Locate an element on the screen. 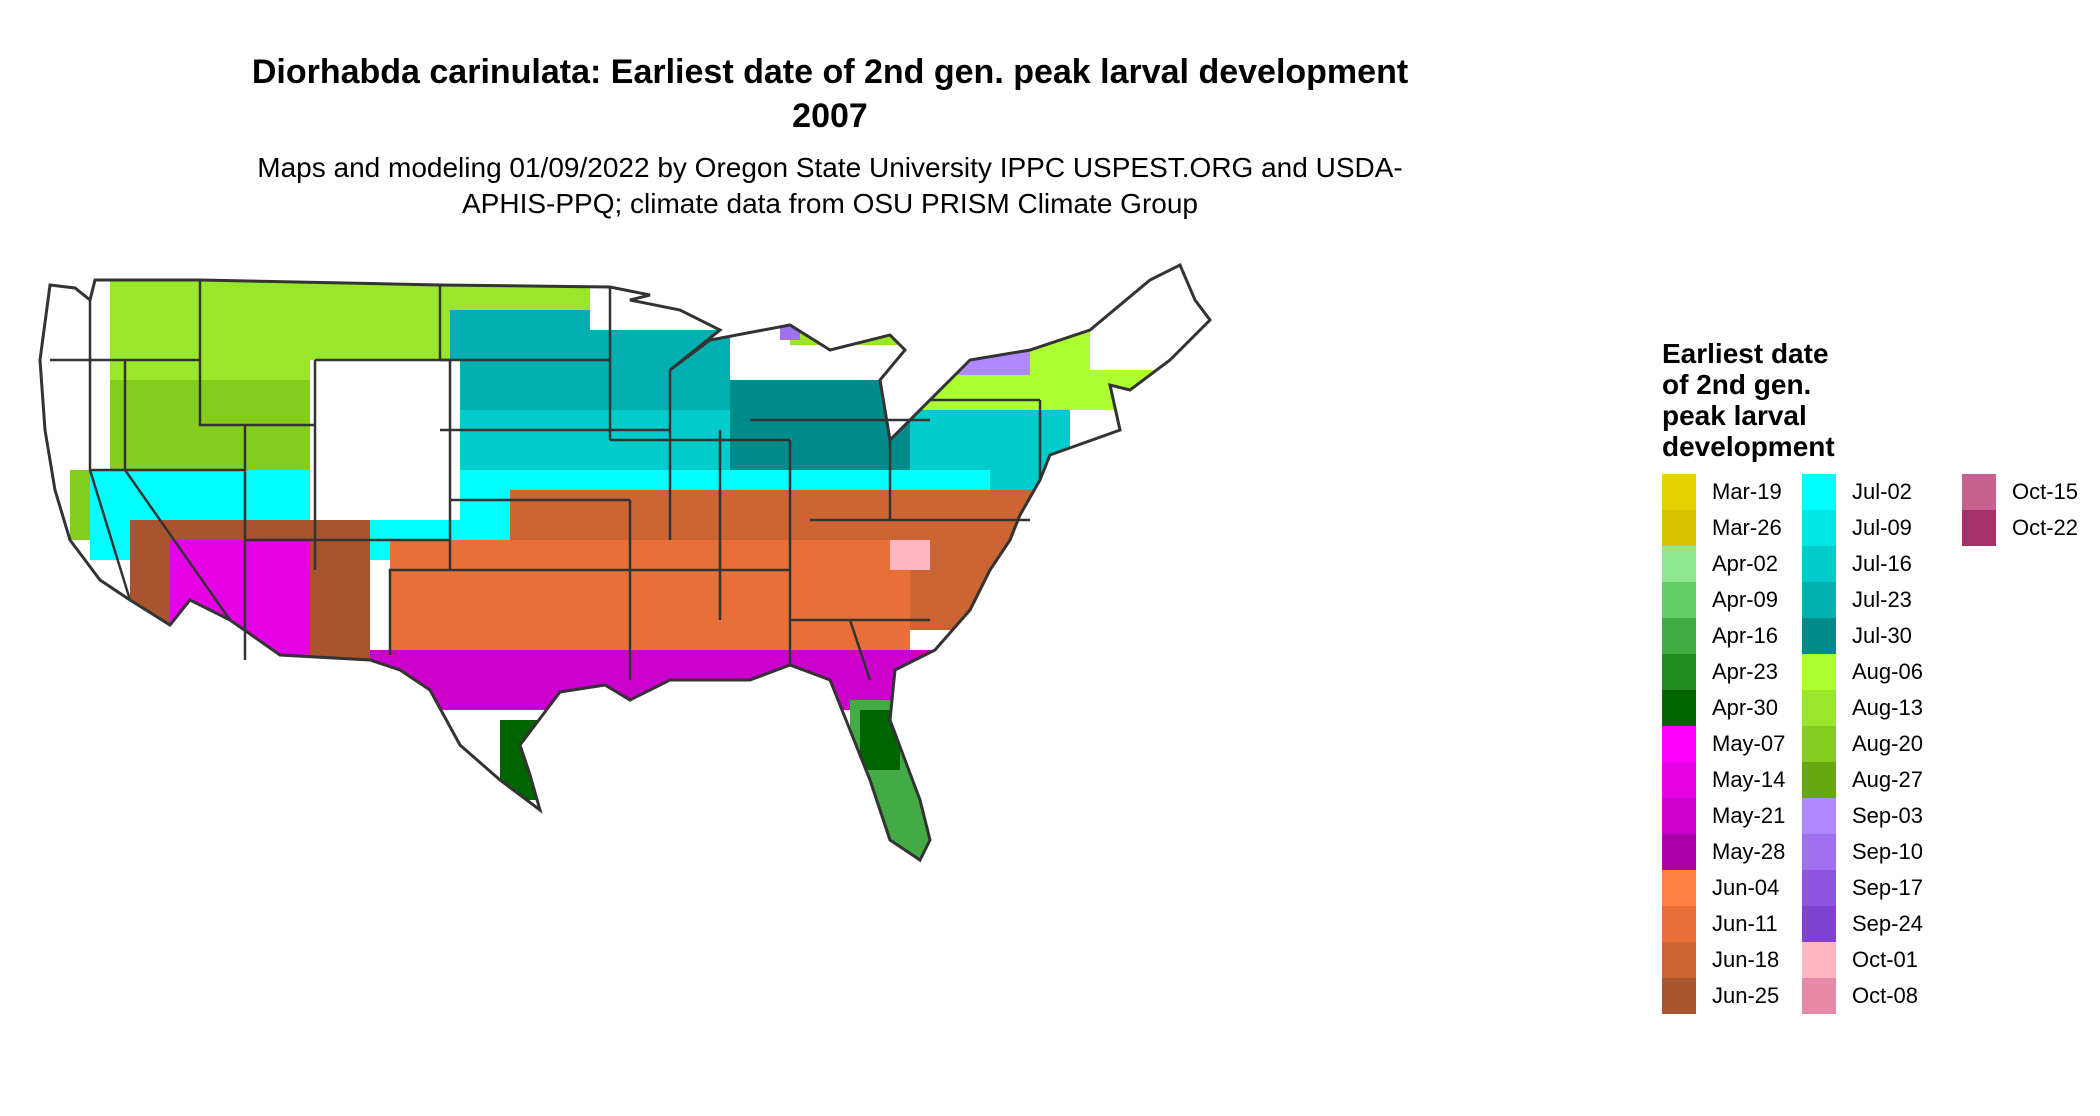  legend-label: Apr-23 is located at coordinates (1745, 671).